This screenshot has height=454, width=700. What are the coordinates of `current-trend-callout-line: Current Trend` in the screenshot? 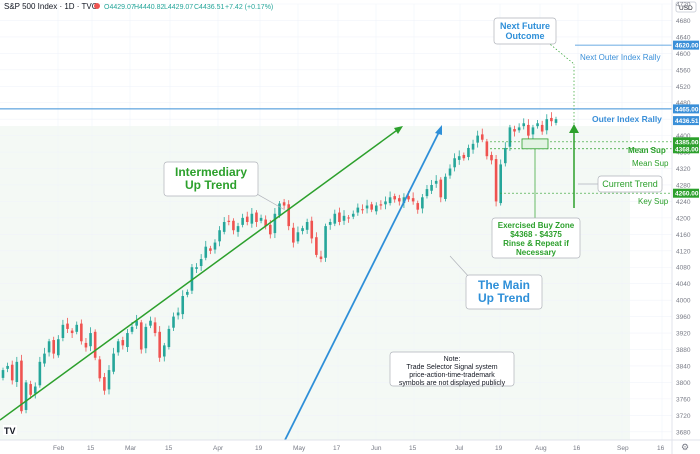 It's located at (630, 184).